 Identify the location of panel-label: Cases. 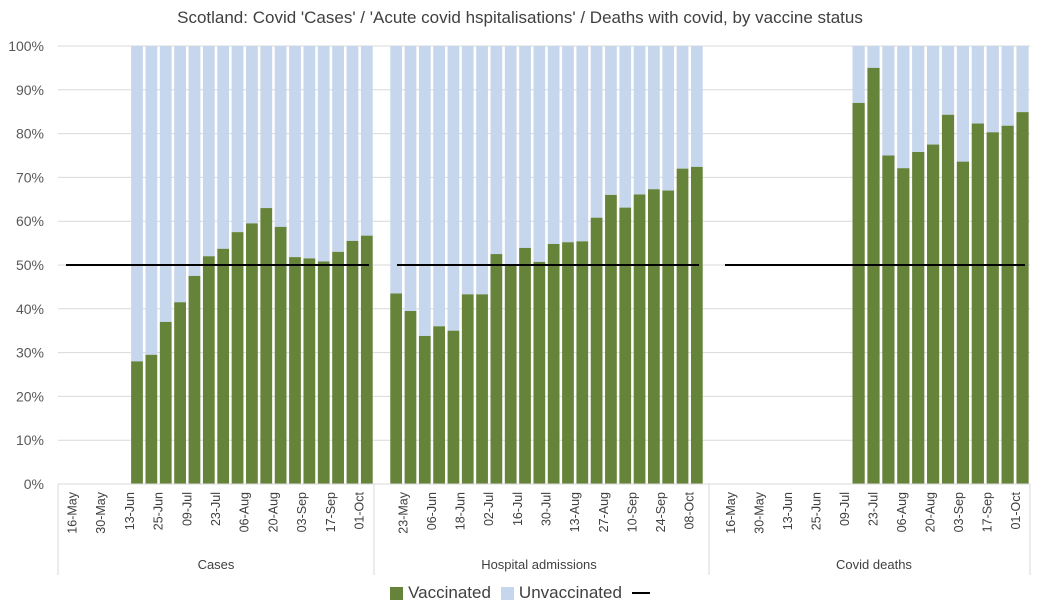
(216, 564).